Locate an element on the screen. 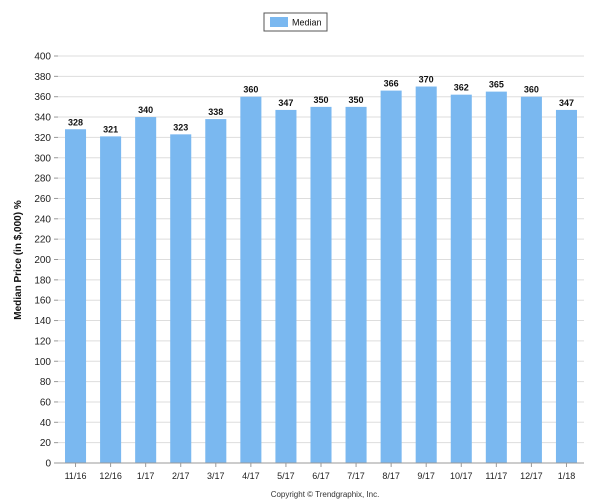 The image size is (590, 499). data-label: 365 is located at coordinates (496, 85).